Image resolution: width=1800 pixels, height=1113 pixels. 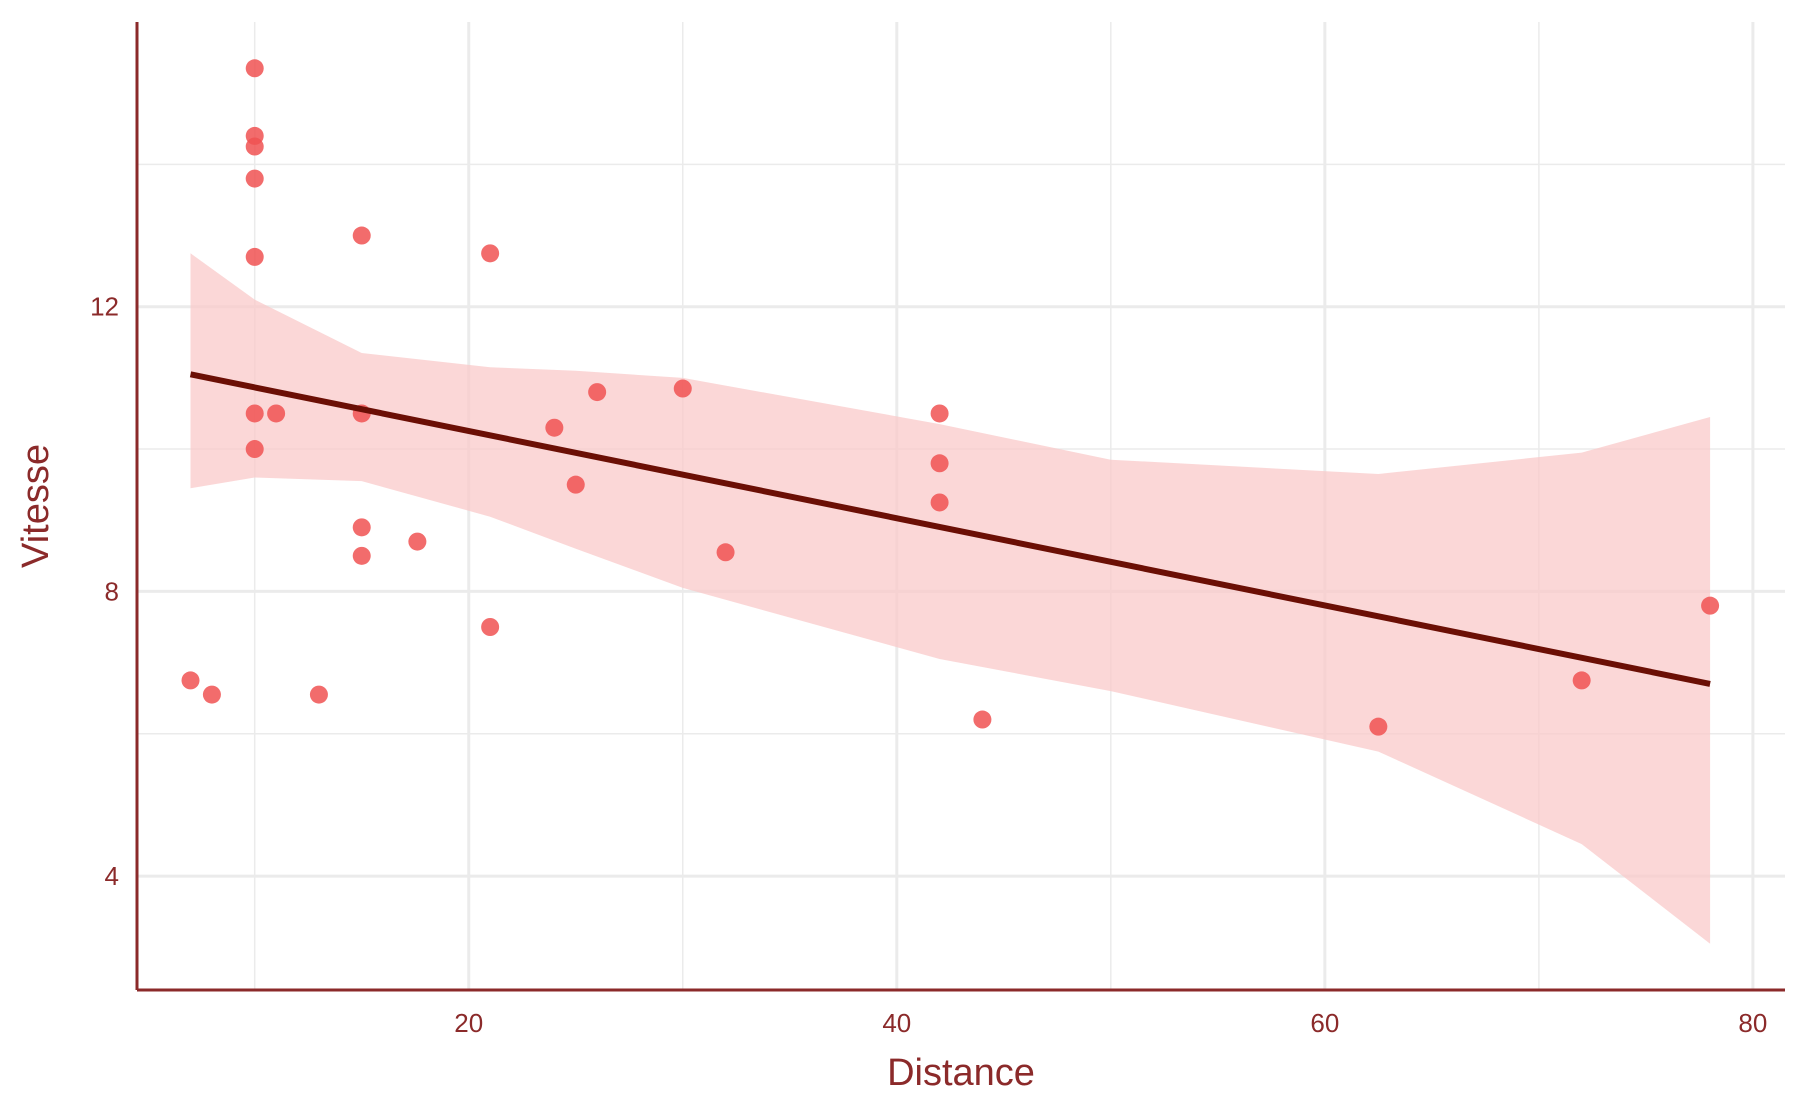 I want to click on x-tick-label: 20, so click(x=468, y=1023).